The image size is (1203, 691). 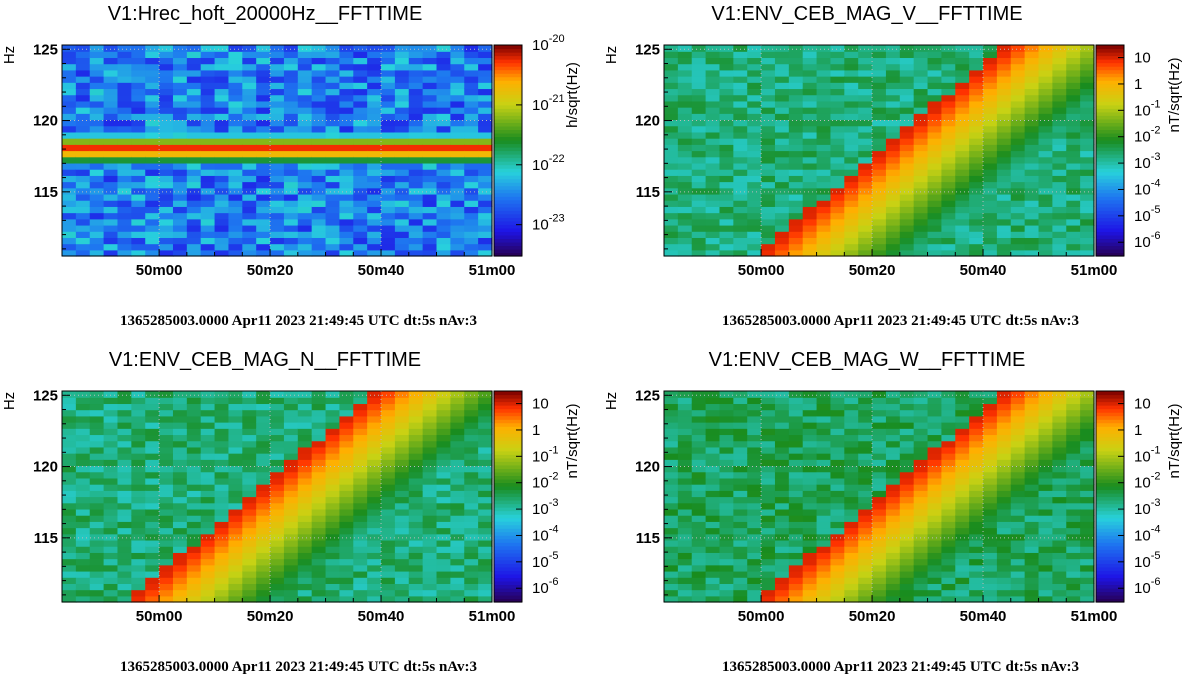 What do you see at coordinates (647, 395) in the screenshot?
I see `y-tick-label: 125` at bounding box center [647, 395].